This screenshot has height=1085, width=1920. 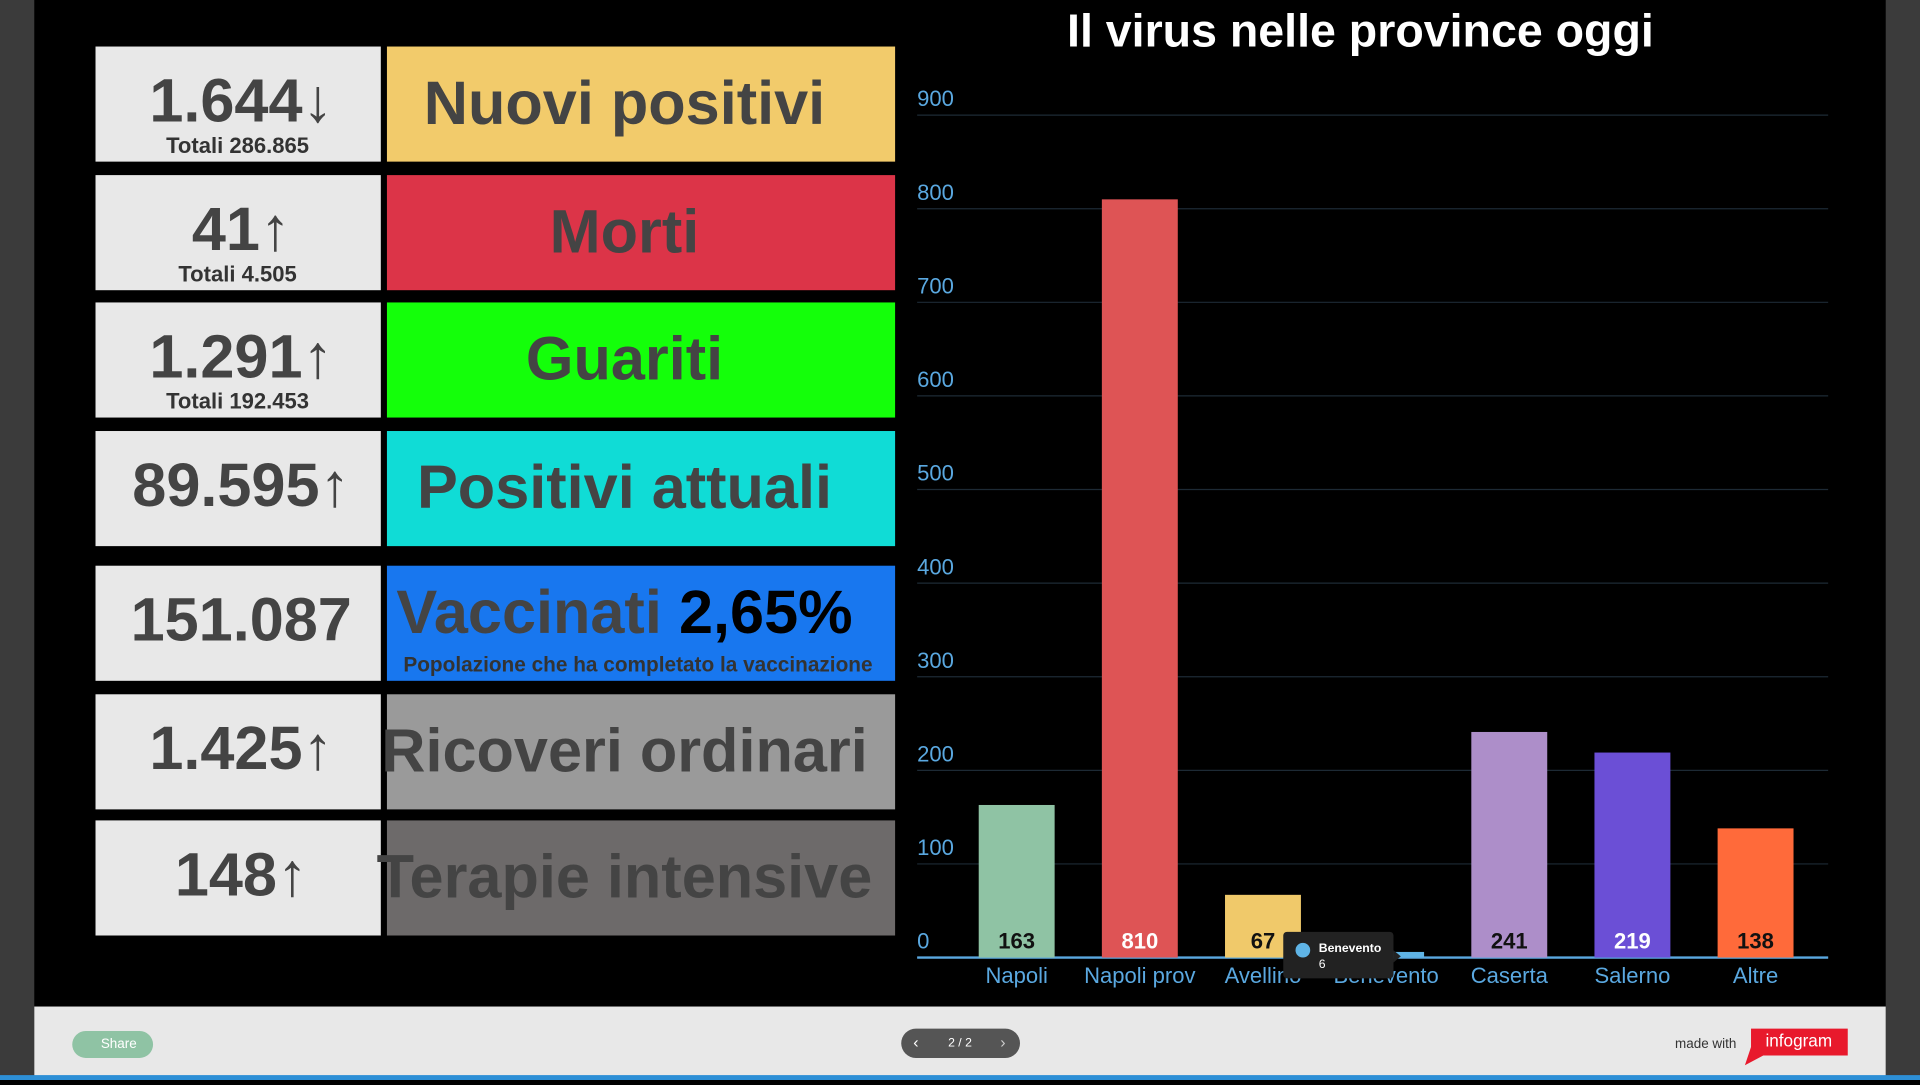 I want to click on stat-label-text: Ricoveri ordinari, so click(x=624, y=751).